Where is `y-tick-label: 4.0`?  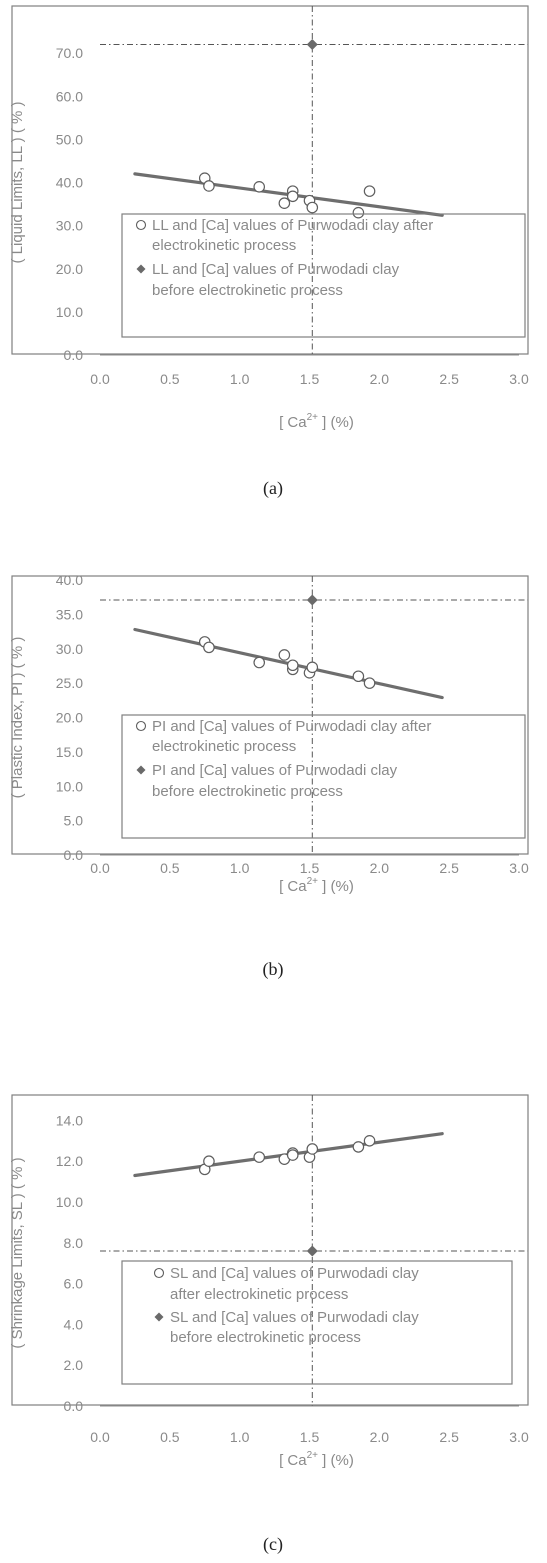 y-tick-label: 4.0 is located at coordinates (74, 1324).